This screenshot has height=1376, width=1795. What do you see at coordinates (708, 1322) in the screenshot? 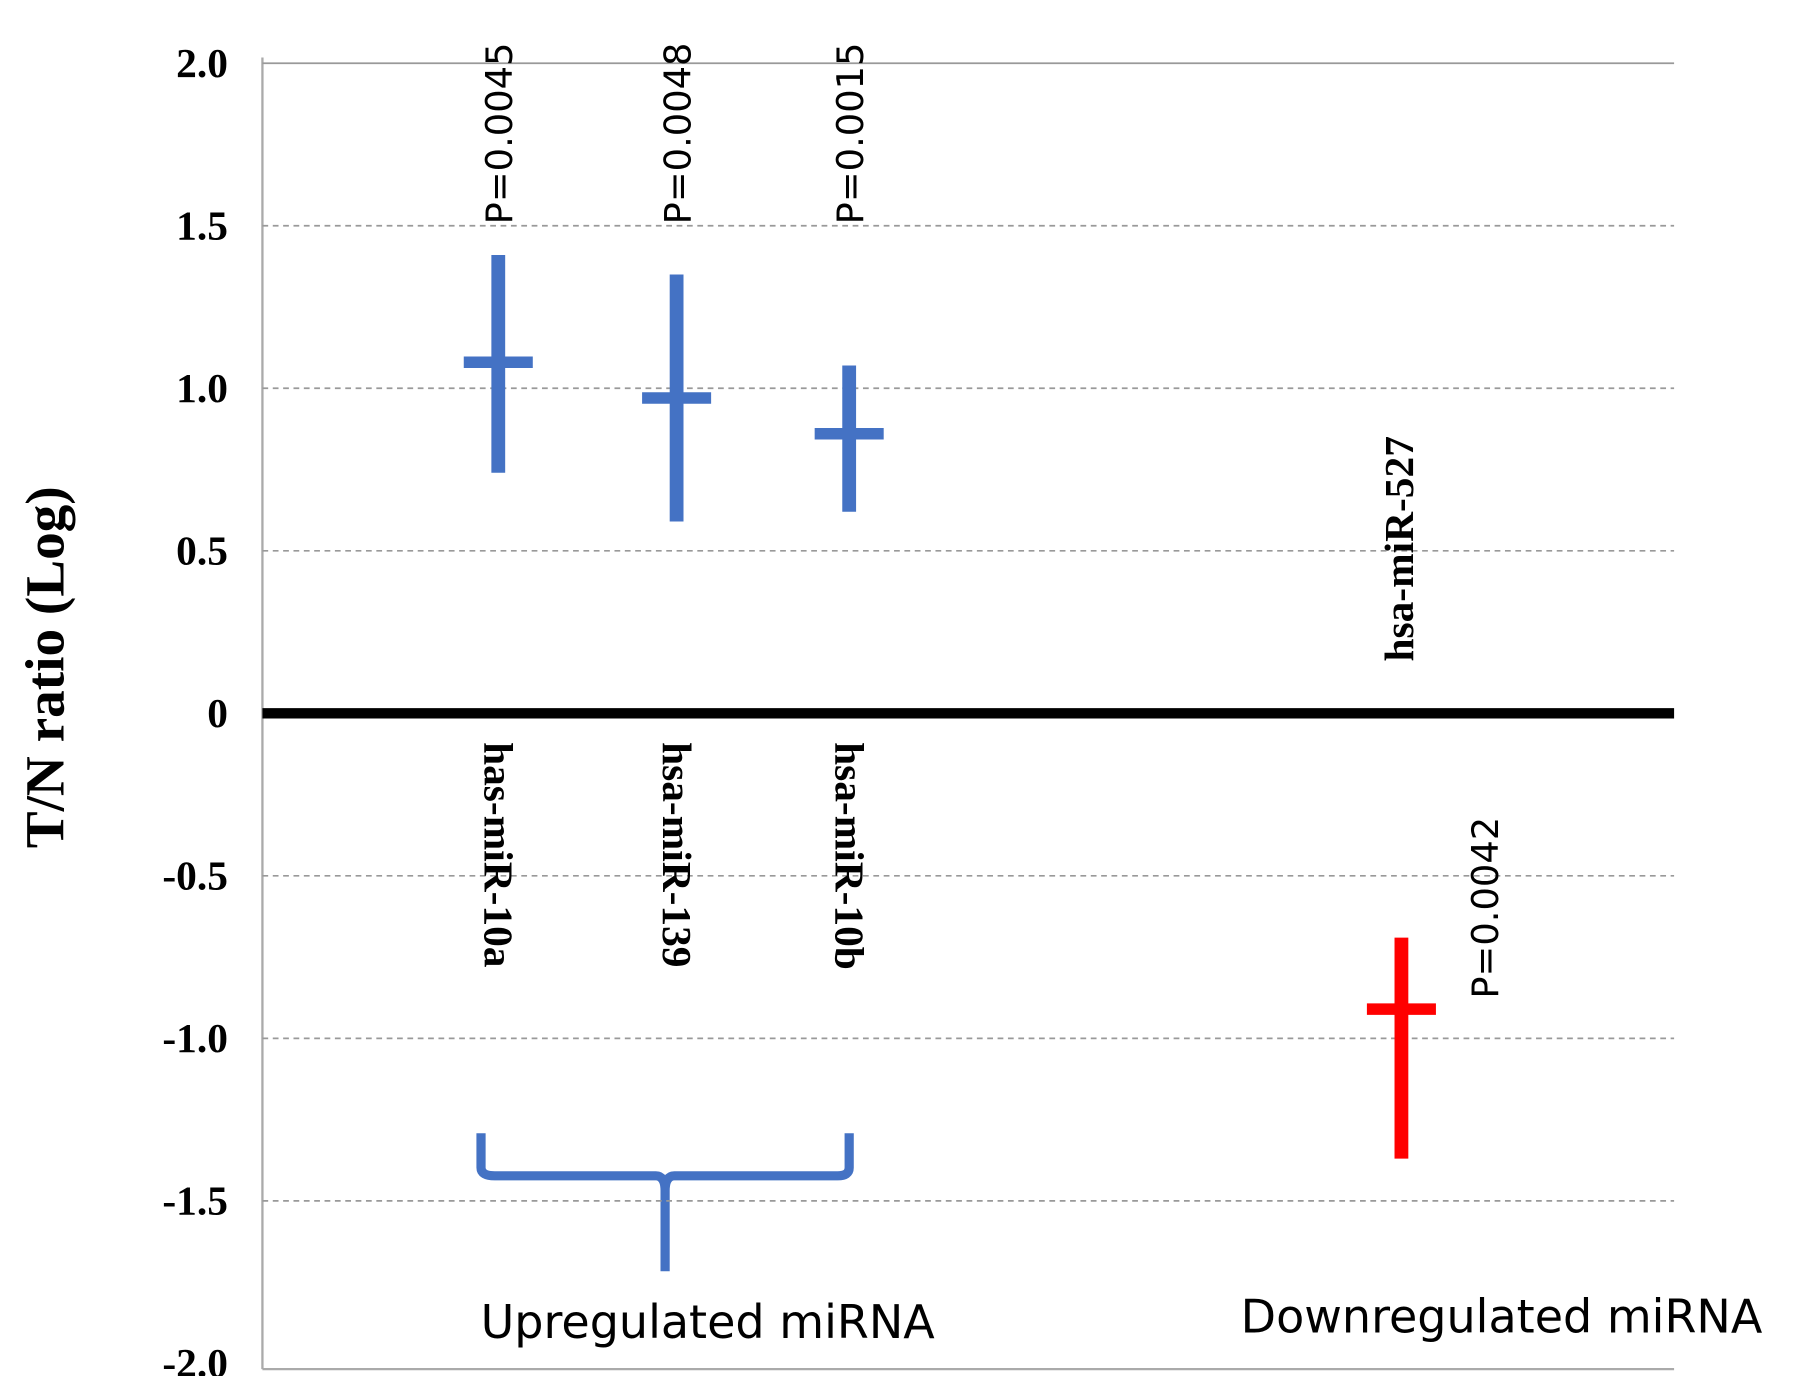
I see `group-label: Upregulated miRNA` at bounding box center [708, 1322].